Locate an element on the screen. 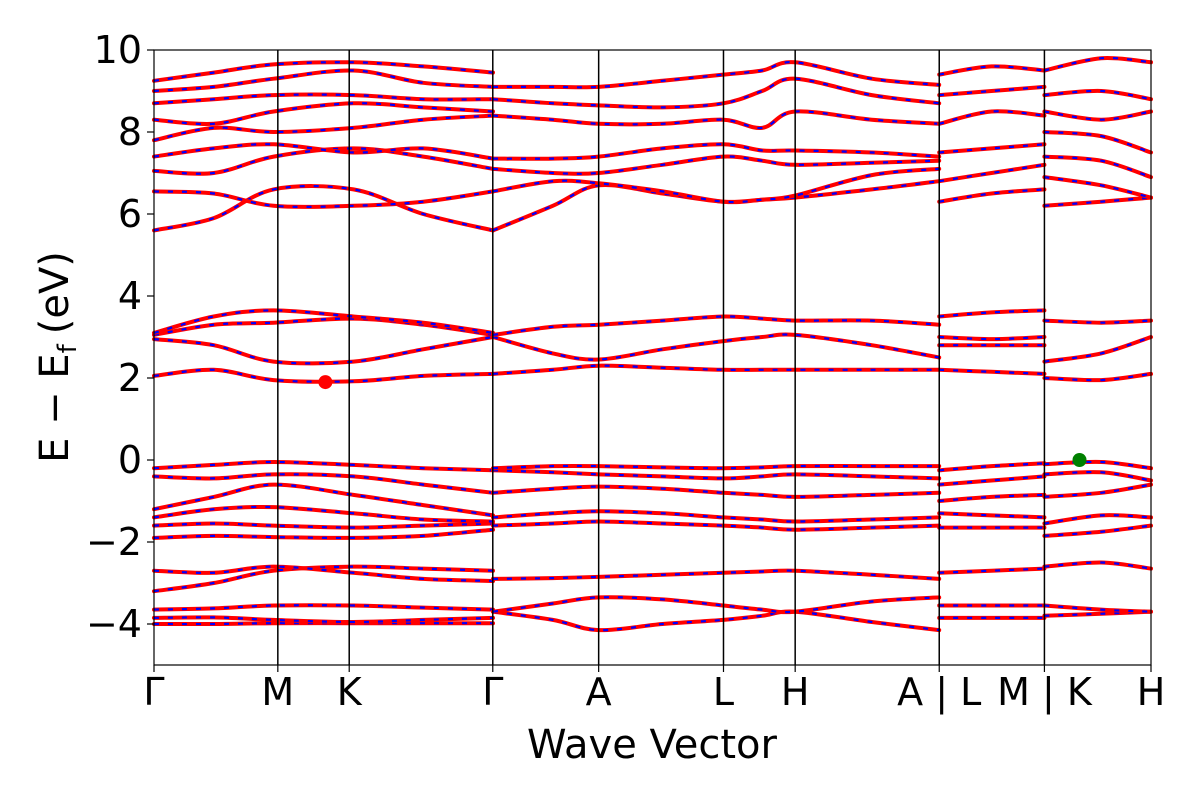  y-axis-label: E − Ef (eV) is located at coordinates (57, 357).